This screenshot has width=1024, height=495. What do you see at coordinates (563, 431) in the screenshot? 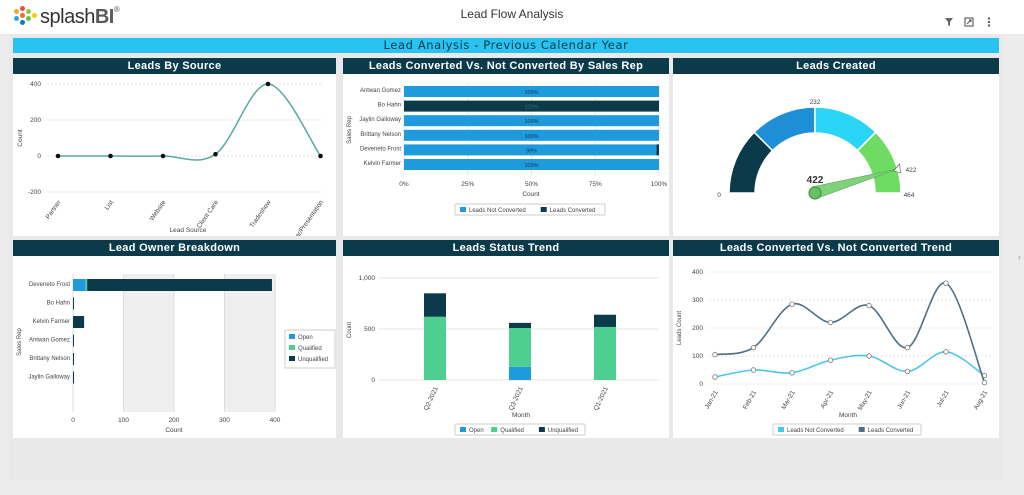
I see `legend-item: Unqualified` at bounding box center [563, 431].